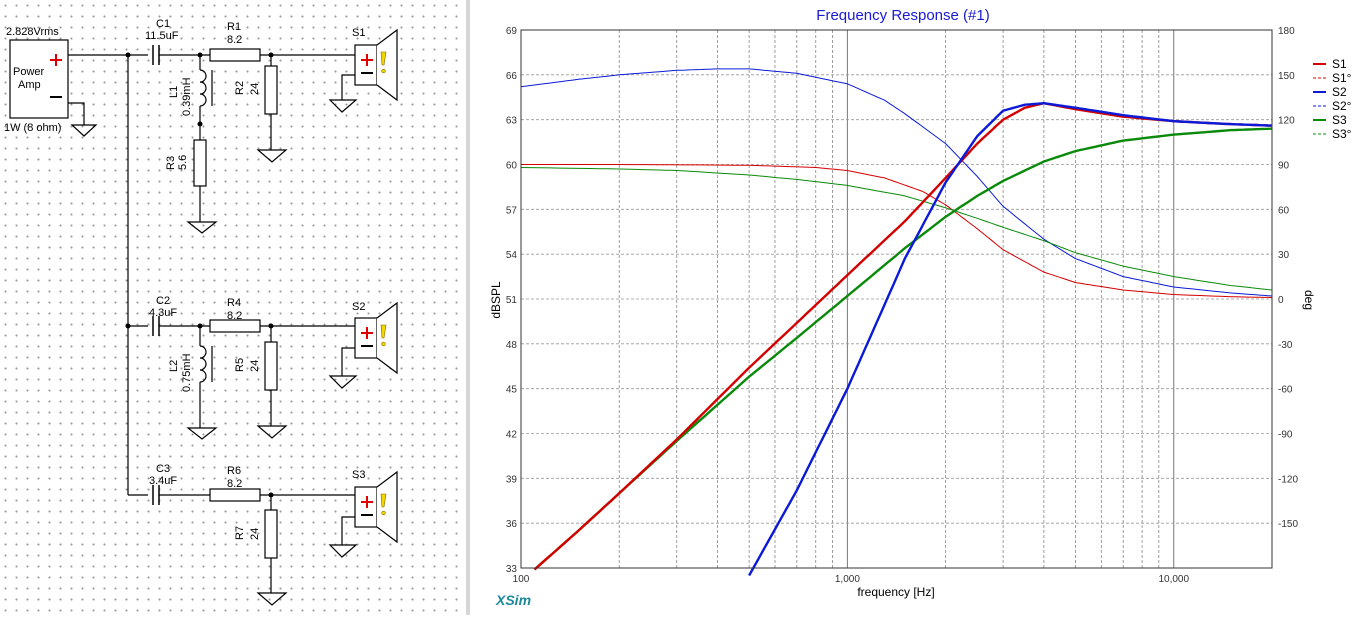 Image resolution: width=1365 pixels, height=620 pixels. Describe the element at coordinates (512, 300) in the screenshot. I see `y-tick-label: 51` at that location.